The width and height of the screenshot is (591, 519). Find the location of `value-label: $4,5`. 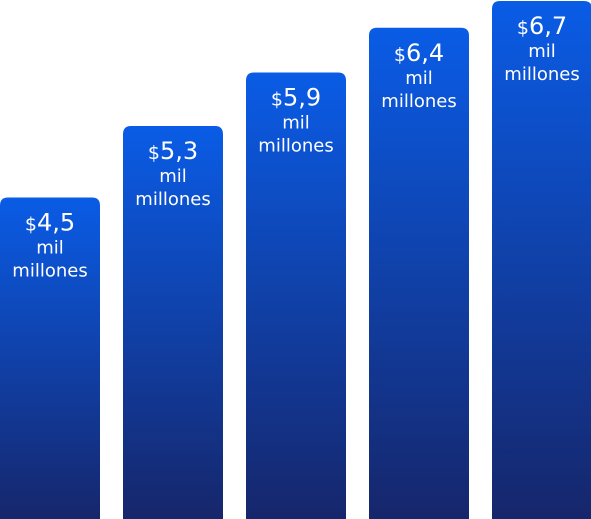

value-label: $4,5 is located at coordinates (50, 222).